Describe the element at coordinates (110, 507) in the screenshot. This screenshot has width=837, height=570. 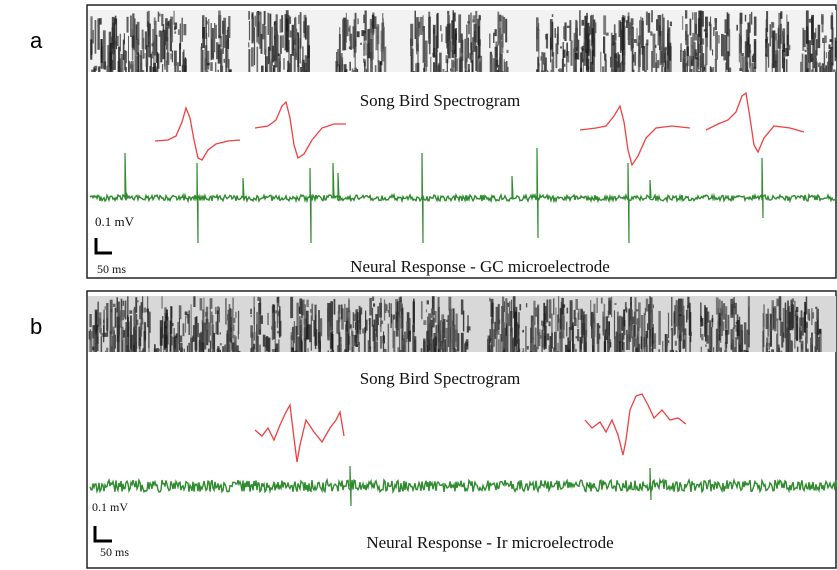
I see `voltage-scale-label: 0.1 mV` at that location.